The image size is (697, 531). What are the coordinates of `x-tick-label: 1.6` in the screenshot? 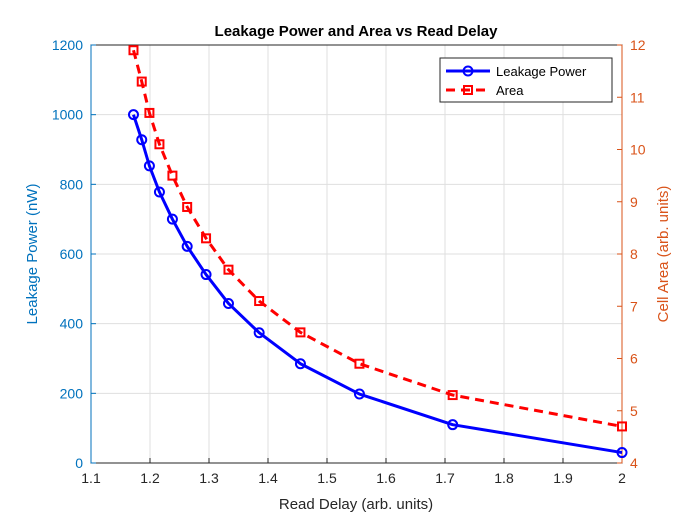 It's located at (386, 478).